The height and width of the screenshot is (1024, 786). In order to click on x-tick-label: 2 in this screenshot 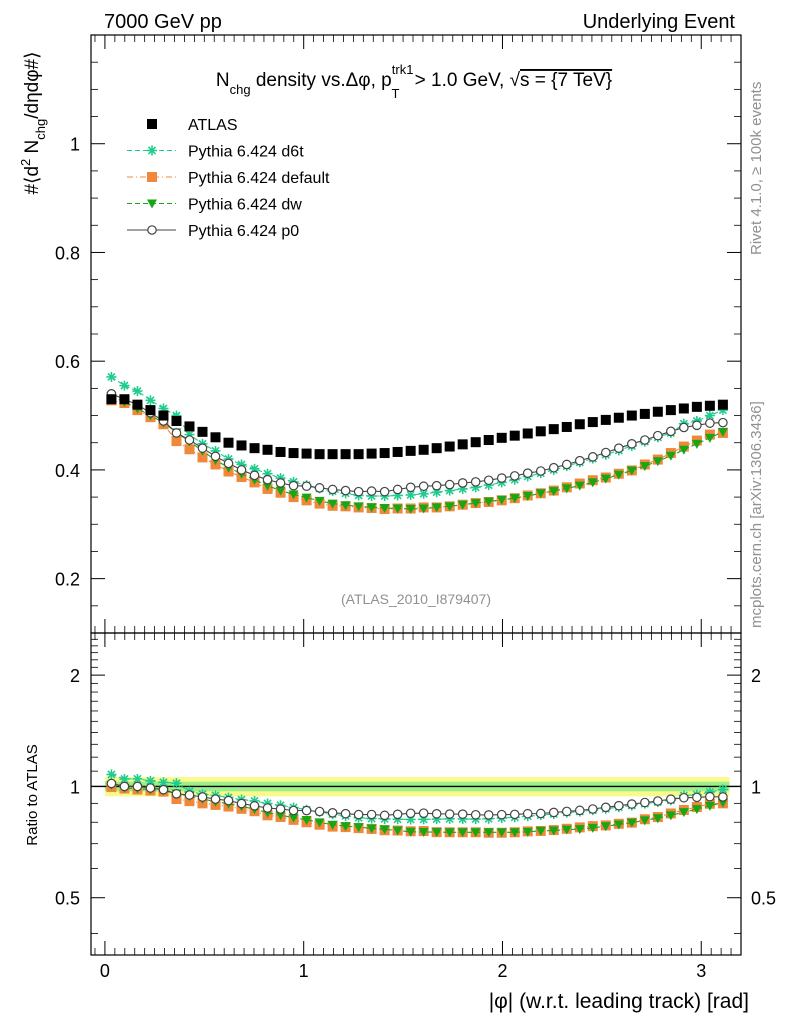, I will do `click(502, 971)`.